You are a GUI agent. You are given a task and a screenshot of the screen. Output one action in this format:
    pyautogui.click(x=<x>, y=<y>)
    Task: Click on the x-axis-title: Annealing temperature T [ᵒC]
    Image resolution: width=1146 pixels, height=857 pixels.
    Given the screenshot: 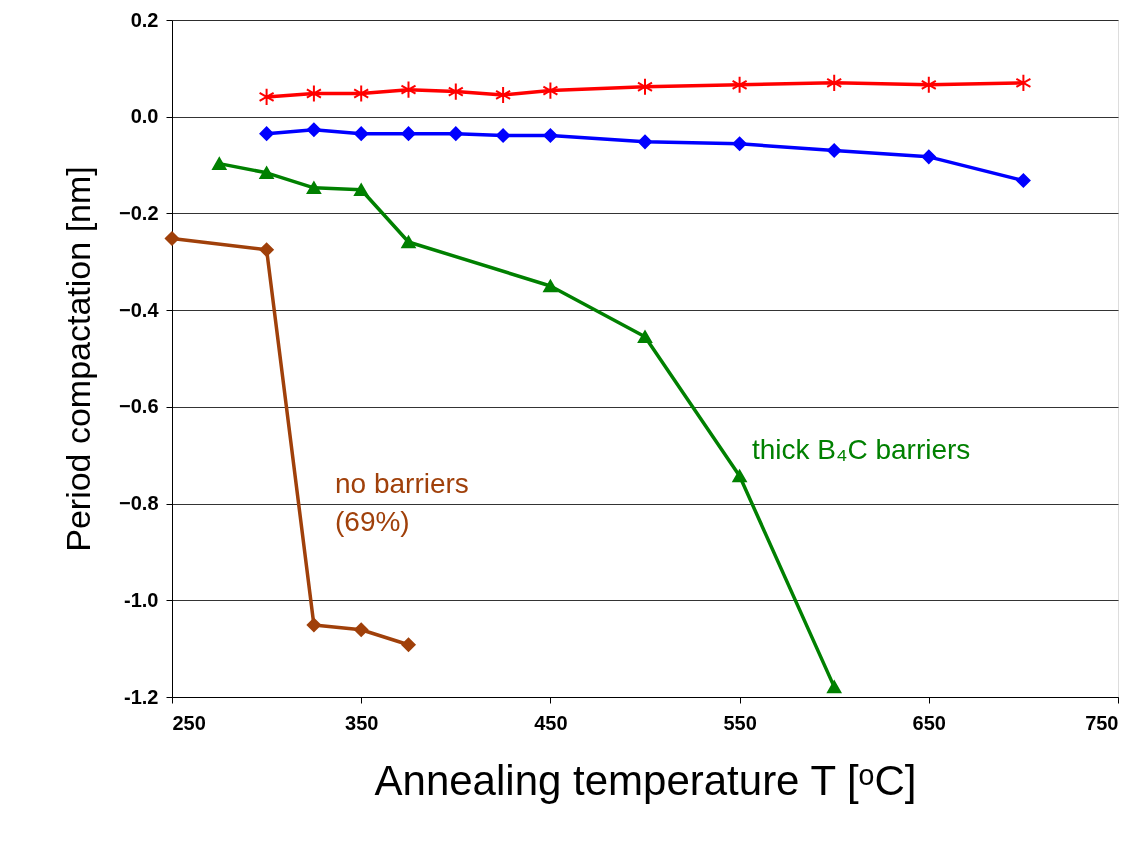 What is the action you would take?
    pyautogui.click(x=645, y=780)
    